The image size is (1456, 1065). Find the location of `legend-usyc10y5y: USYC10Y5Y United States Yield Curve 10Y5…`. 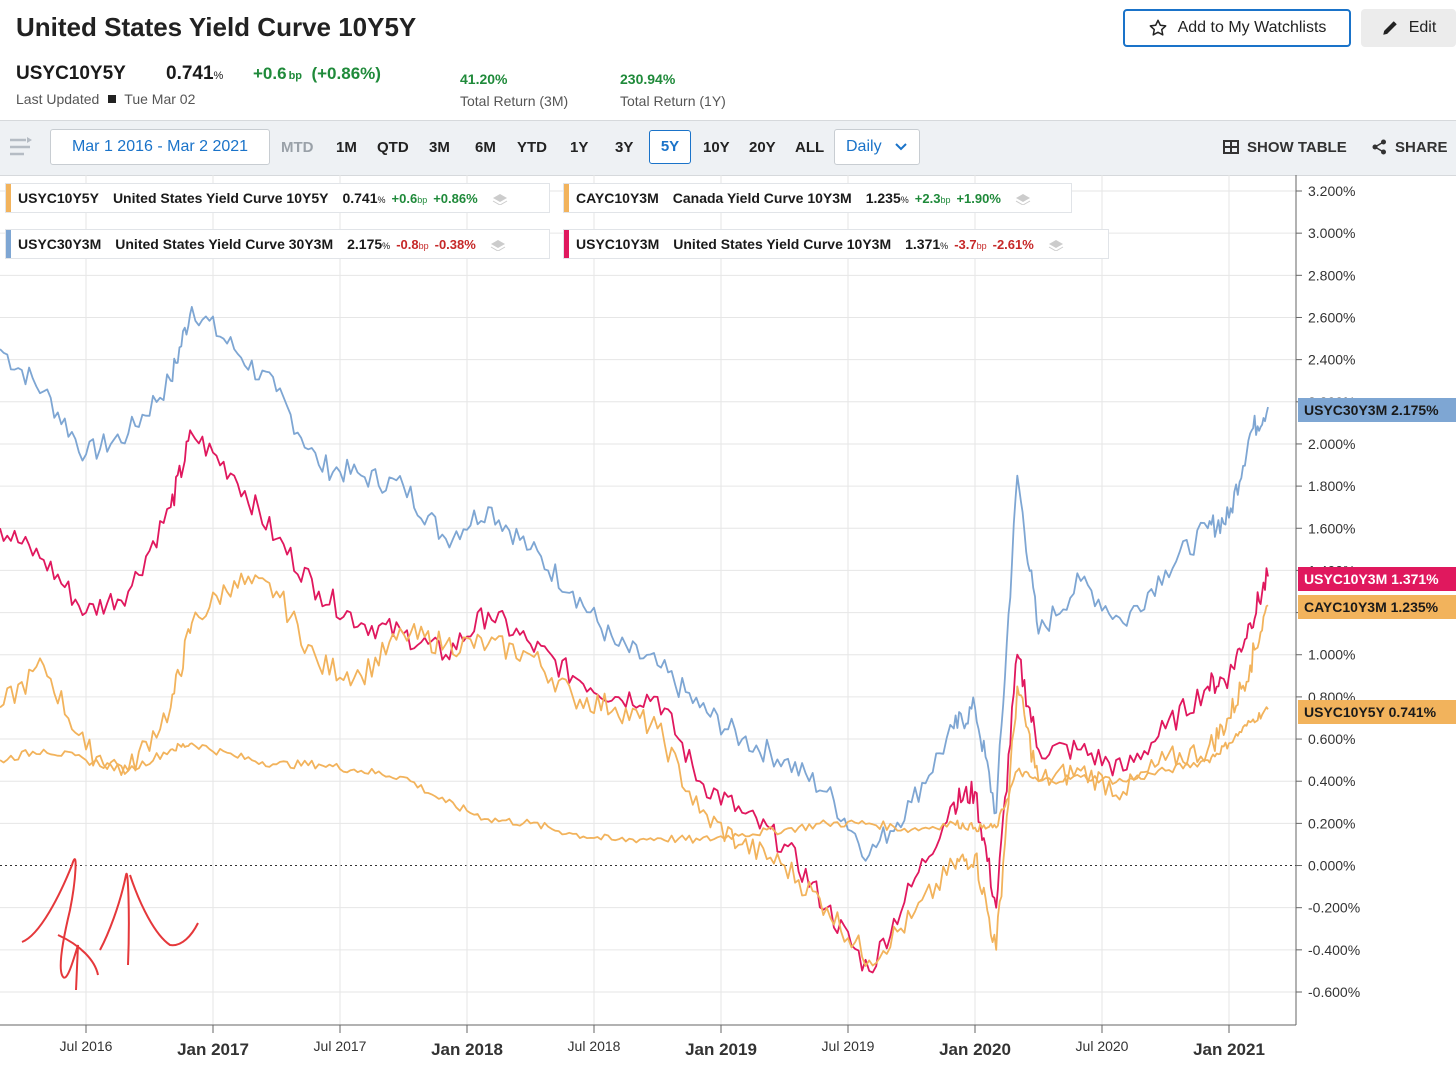

legend-usyc10y5y: USYC10Y5Y United States Yield Curve 10Y5… is located at coordinates (277, 198).